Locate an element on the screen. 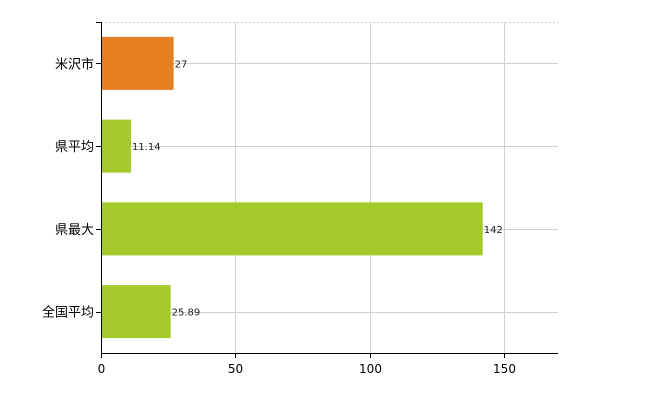 The width and height of the screenshot is (650, 404). x-tick-label: 50 is located at coordinates (235, 369).